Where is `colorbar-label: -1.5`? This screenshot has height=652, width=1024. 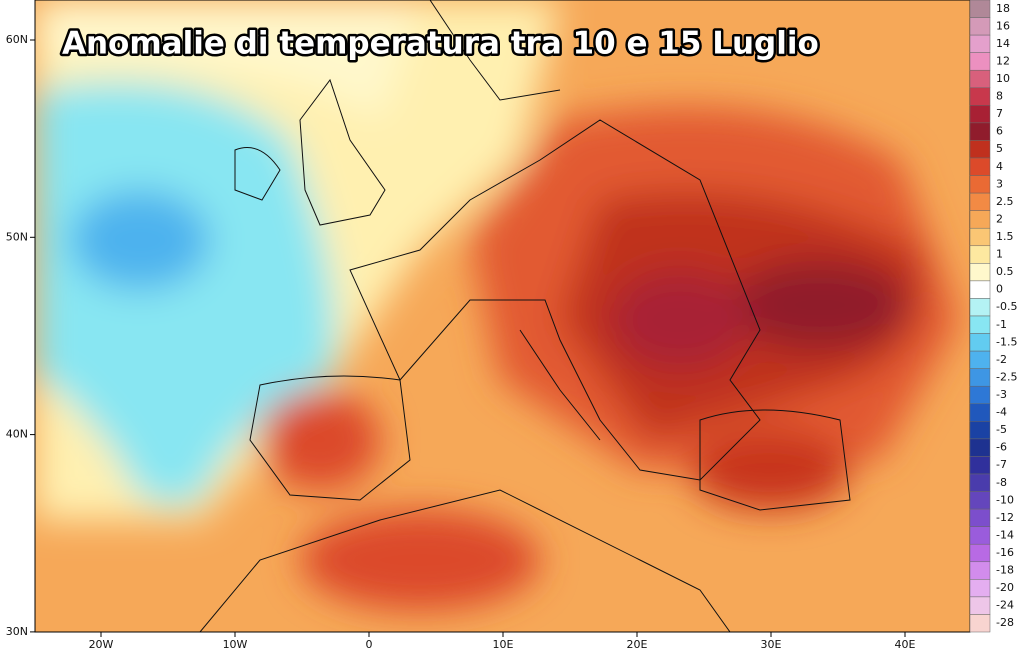 colorbar-label: -1.5 is located at coordinates (1006, 341).